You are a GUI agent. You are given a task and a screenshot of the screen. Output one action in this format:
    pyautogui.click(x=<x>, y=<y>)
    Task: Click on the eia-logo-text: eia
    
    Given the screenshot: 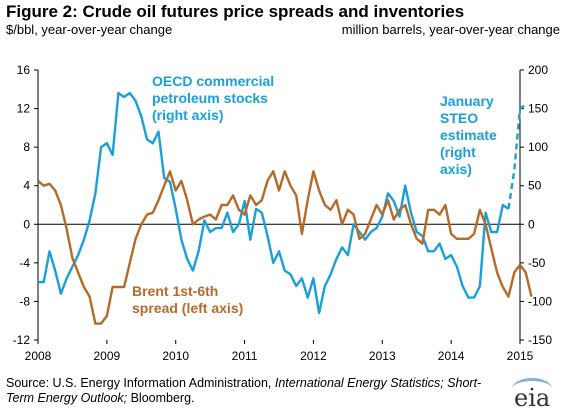 What is the action you would take?
    pyautogui.click(x=532, y=398)
    